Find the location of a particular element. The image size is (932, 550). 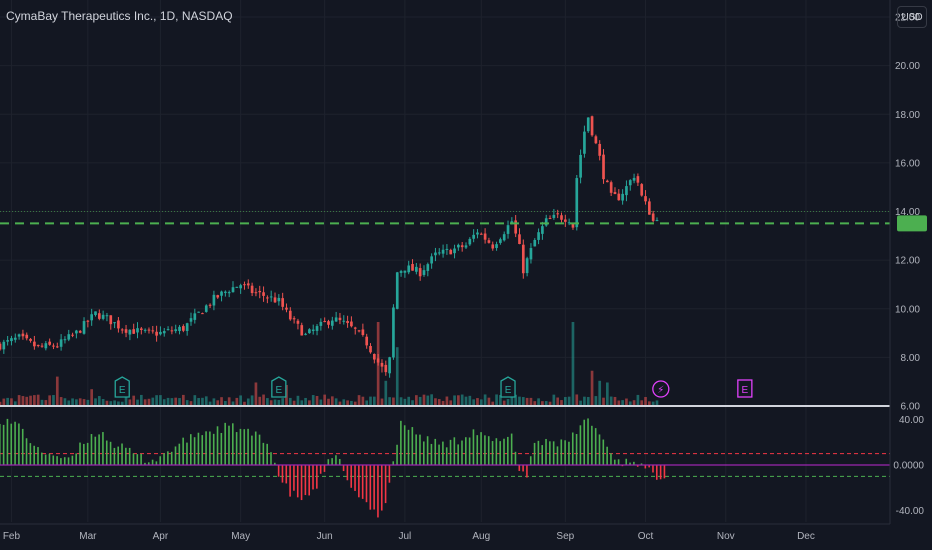

event-markers: E E E ⚡ E is located at coordinates (433, 387).